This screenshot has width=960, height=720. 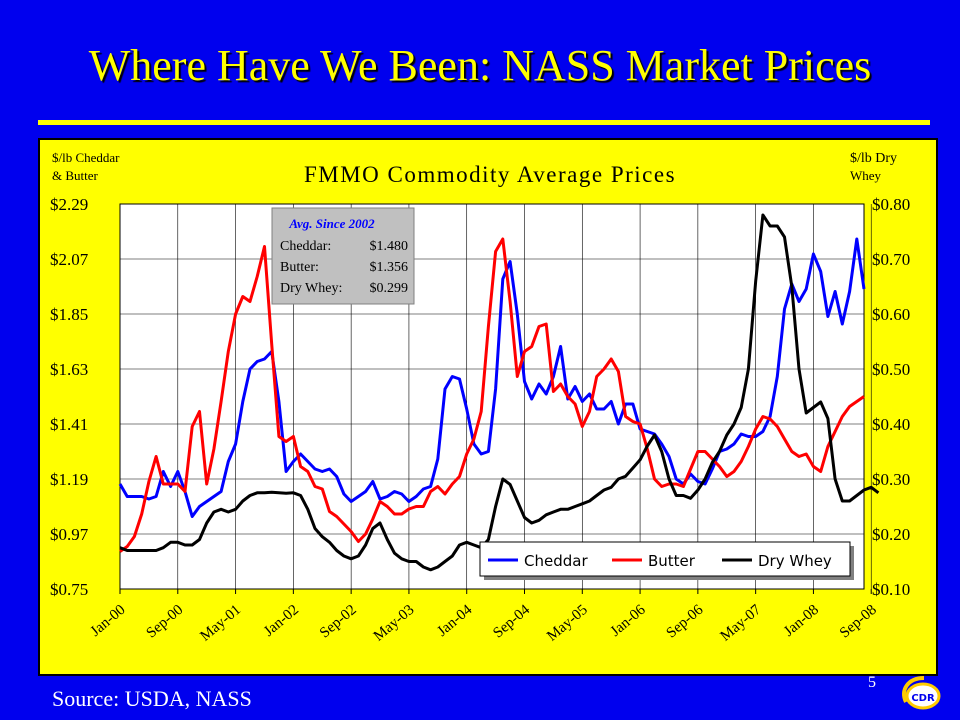 What do you see at coordinates (299, 267) in the screenshot?
I see `annotation-label-butter: Butter:` at bounding box center [299, 267].